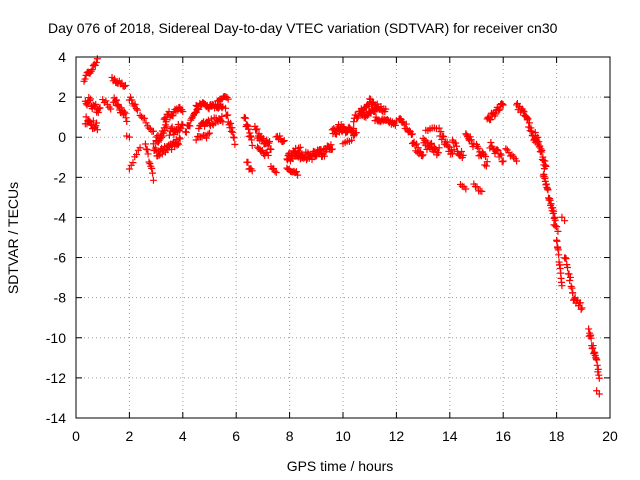  Describe the element at coordinates (60, 177) in the screenshot. I see `y-tick-label: -2` at that location.